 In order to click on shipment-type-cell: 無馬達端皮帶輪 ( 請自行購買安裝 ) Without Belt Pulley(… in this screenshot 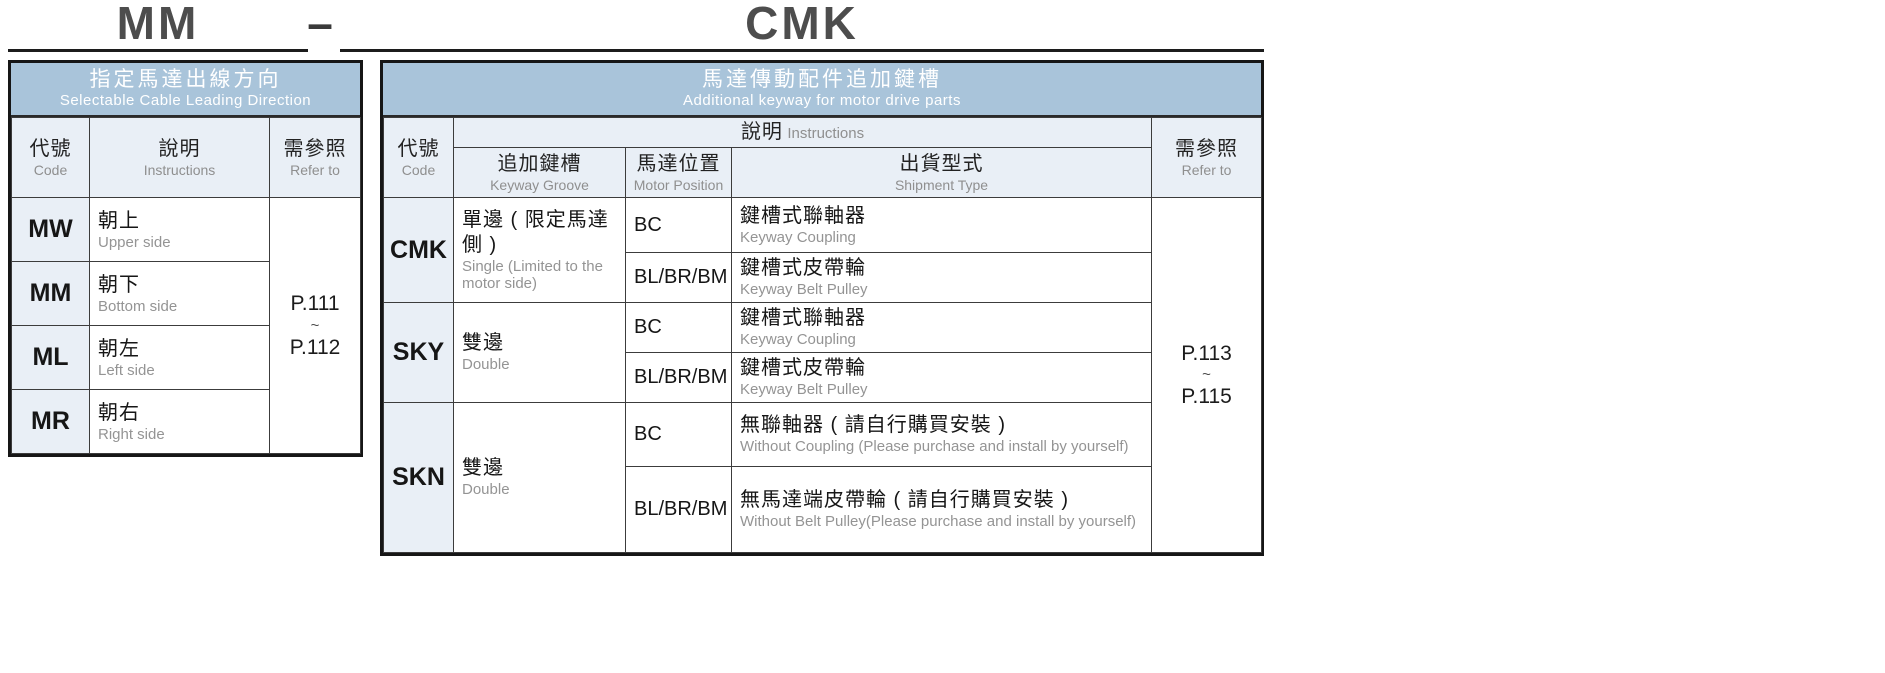, I will do `click(941, 509)`.